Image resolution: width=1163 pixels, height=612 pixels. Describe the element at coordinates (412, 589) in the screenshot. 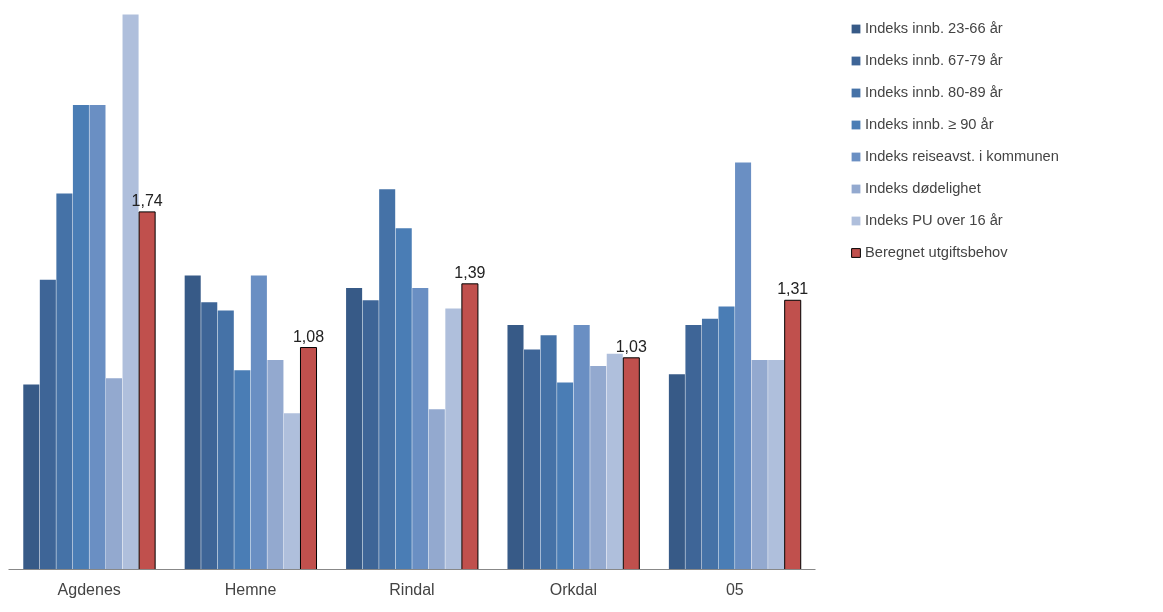

I see `x-tick-label: Rindal` at that location.